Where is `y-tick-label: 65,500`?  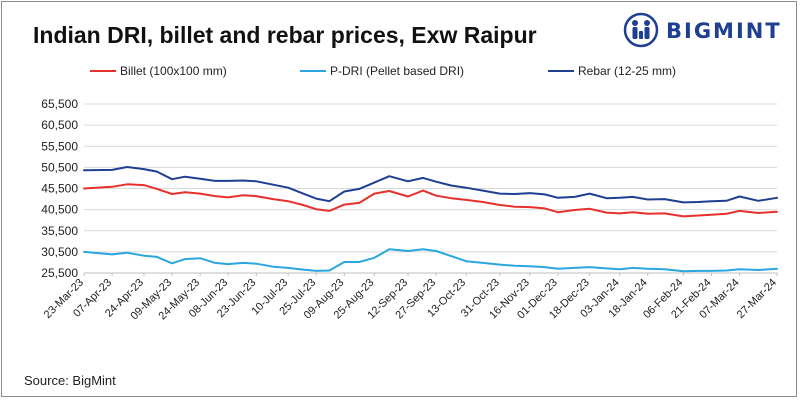
y-tick-label: 65,500 is located at coordinates (59, 104).